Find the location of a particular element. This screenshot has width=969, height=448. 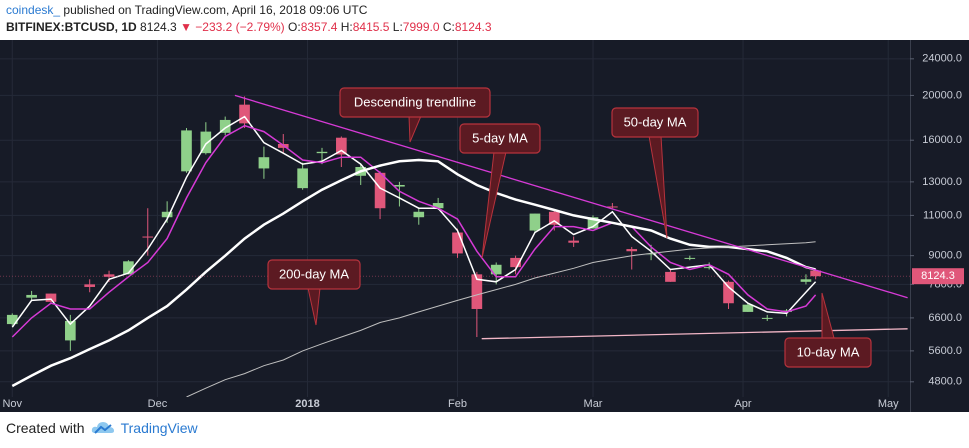

close: 8124.3 is located at coordinates (473, 27).